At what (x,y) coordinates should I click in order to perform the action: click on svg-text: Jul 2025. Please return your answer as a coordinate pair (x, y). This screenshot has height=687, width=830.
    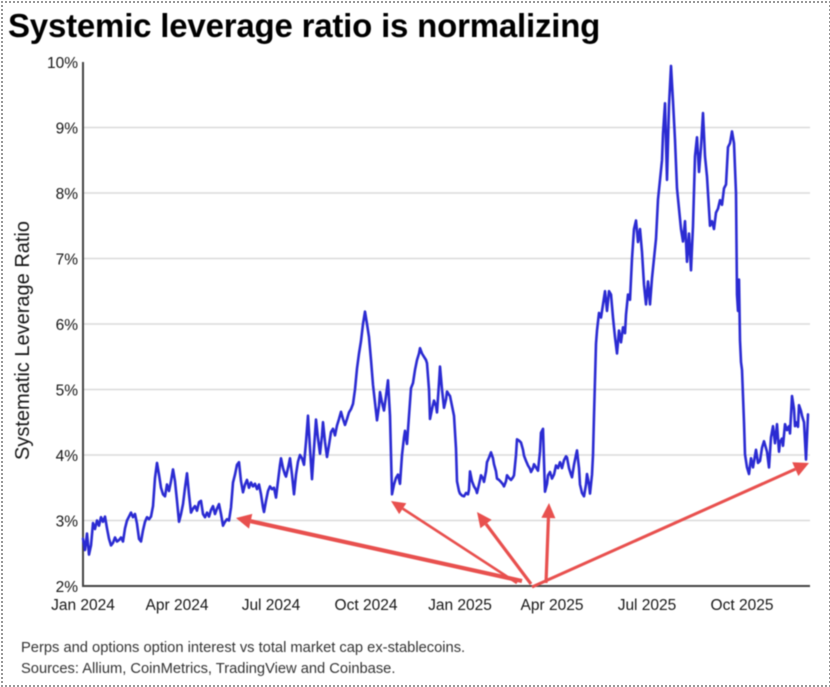
    Looking at the image, I should click on (647, 605).